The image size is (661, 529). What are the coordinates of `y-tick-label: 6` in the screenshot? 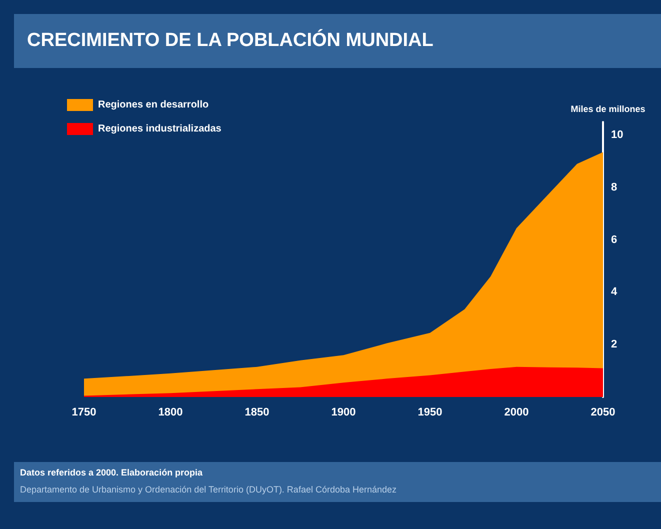 It's located at (614, 240).